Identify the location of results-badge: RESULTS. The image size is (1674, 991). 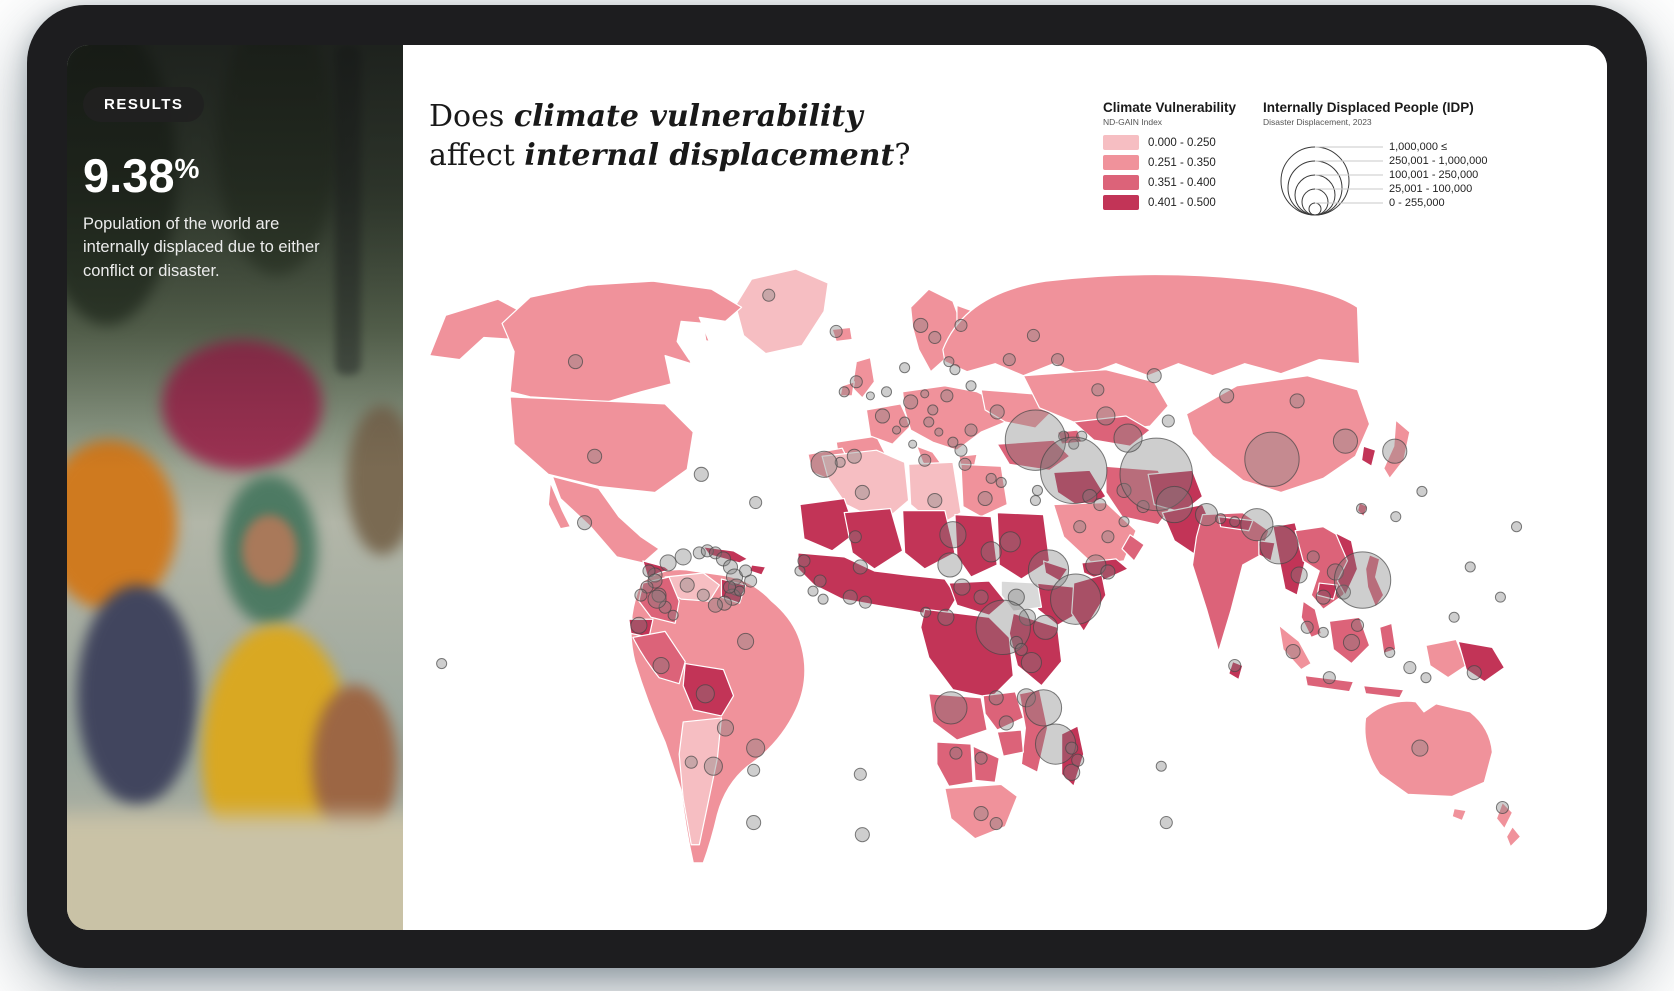
(144, 104).